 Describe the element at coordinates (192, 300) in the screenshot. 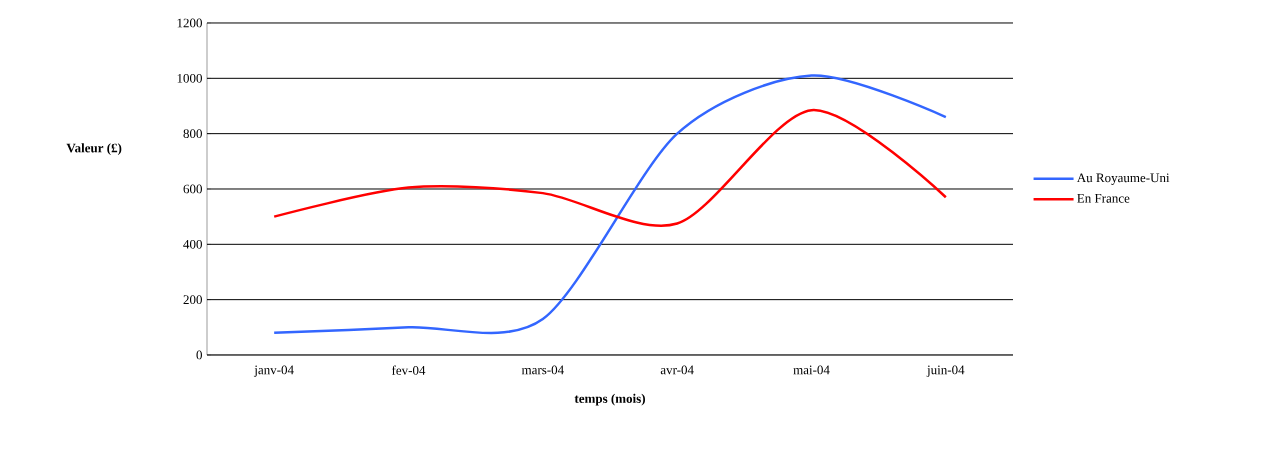

I see `y-tick-label: 200` at that location.